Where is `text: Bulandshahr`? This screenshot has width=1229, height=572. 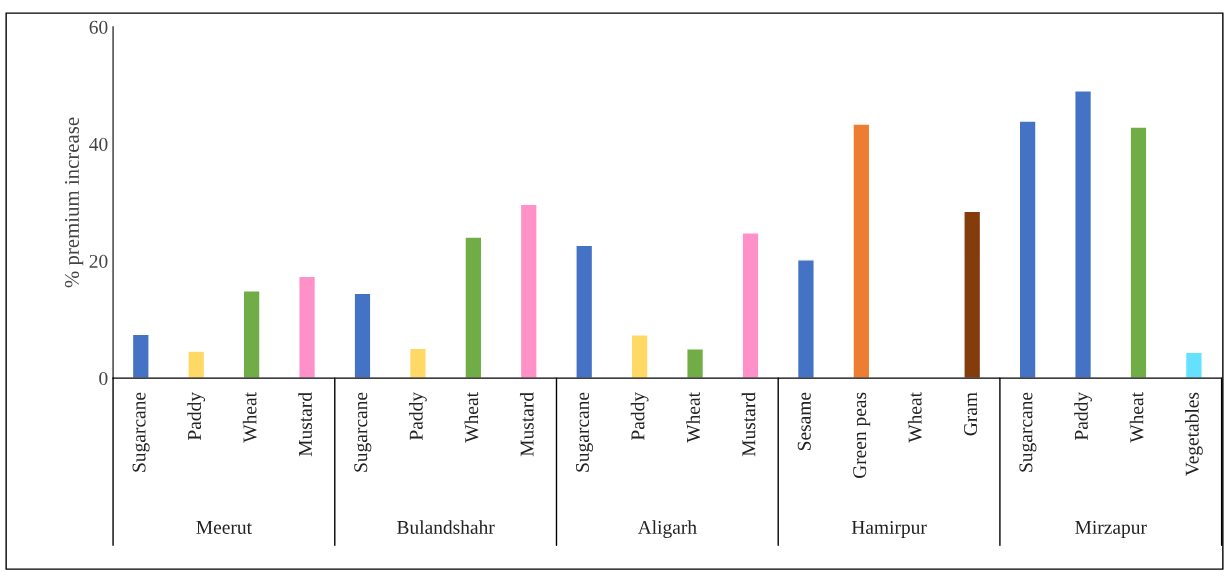 text: Bulandshahr is located at coordinates (446, 527).